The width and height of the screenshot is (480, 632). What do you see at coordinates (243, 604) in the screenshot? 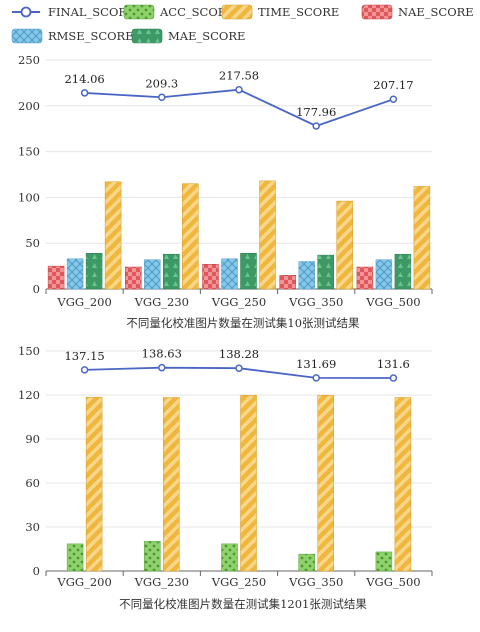
I see `x-axis-title: 不同量化校准图片数量在测试集1201张测试结果` at bounding box center [243, 604].